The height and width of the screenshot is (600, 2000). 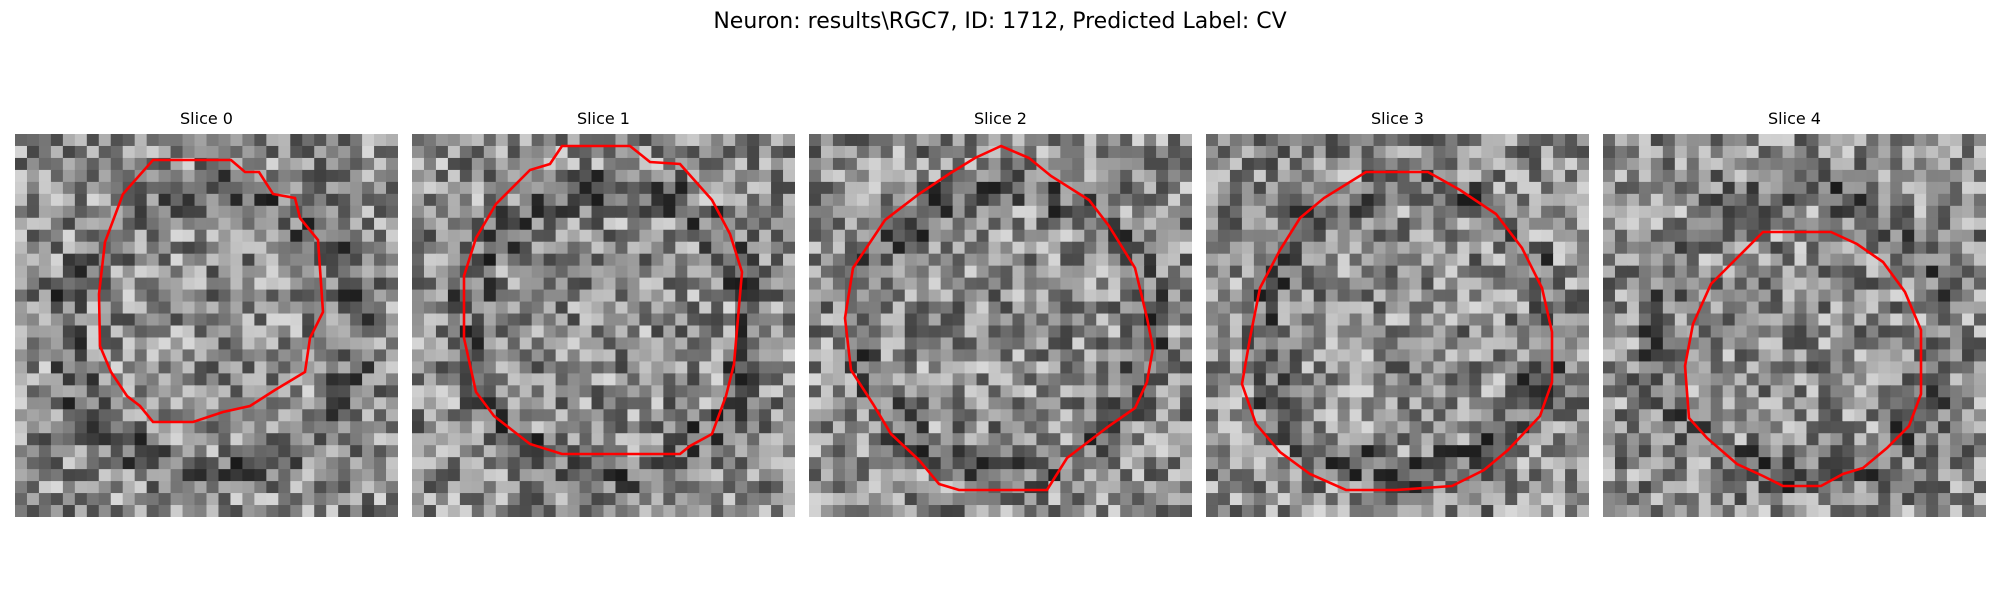 I want to click on pixel-grid, so click(x=1794, y=325).